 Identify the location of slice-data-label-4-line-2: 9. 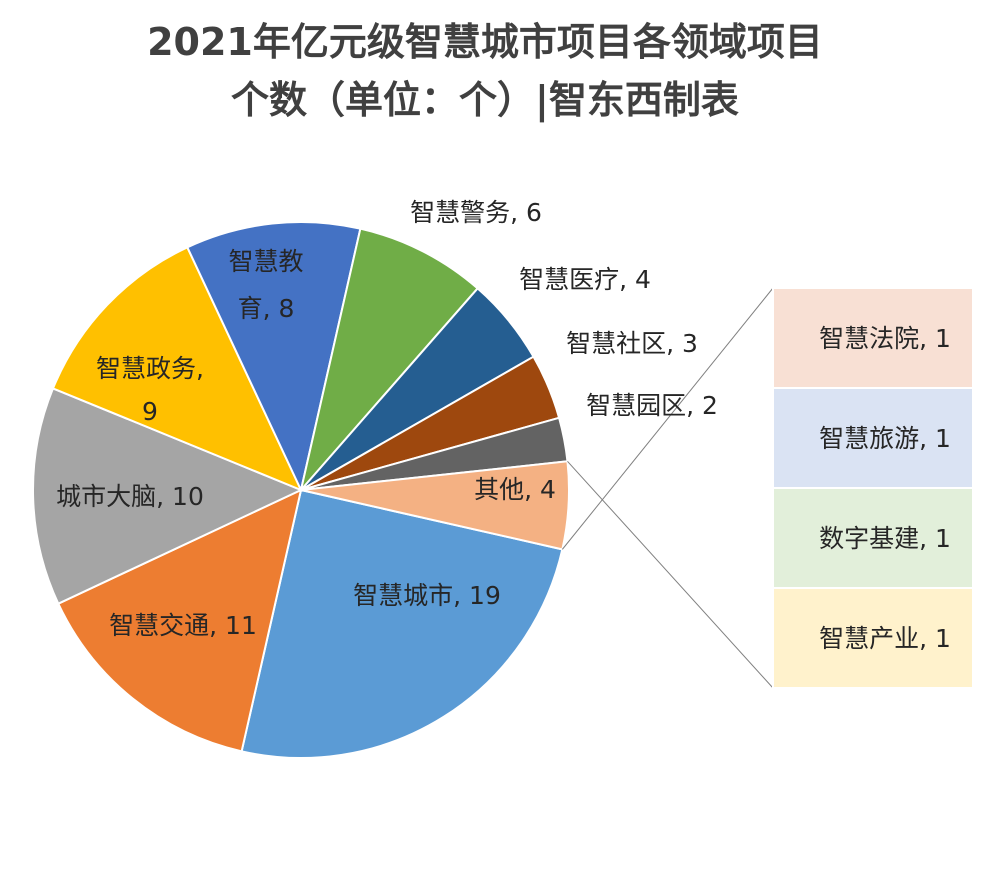
(150, 411).